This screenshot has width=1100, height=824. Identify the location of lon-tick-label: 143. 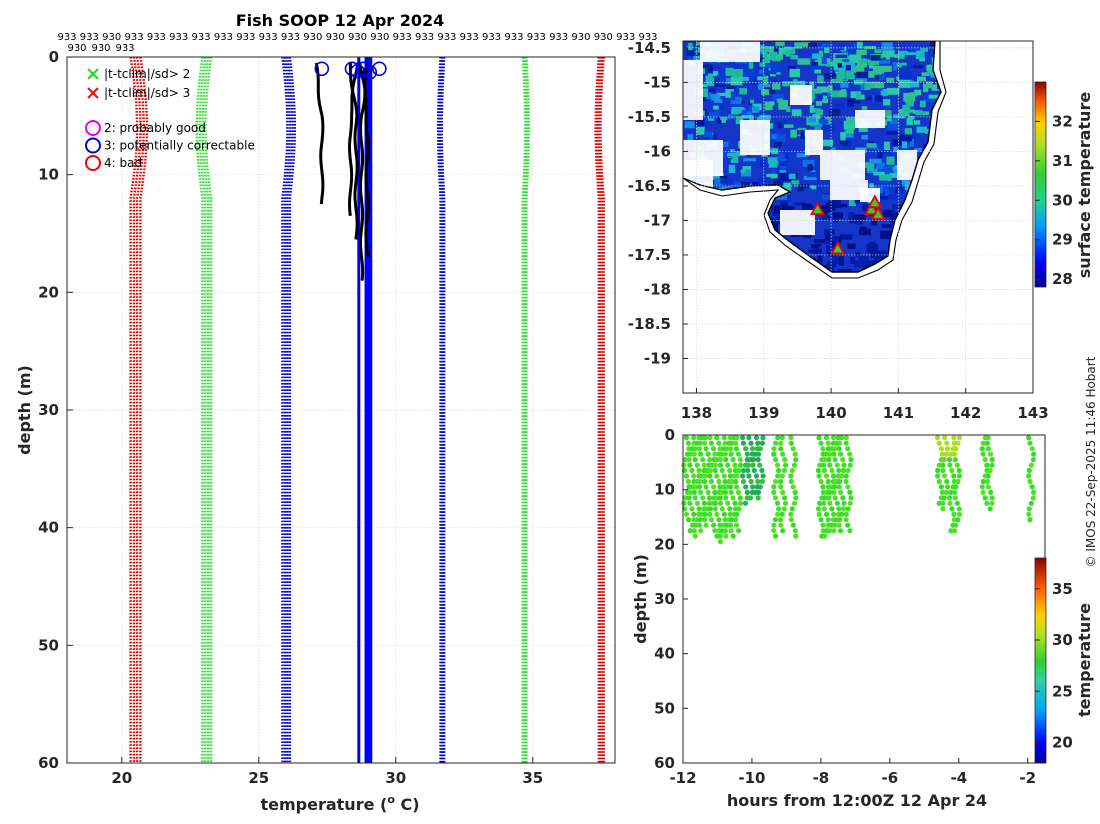
(1032, 413).